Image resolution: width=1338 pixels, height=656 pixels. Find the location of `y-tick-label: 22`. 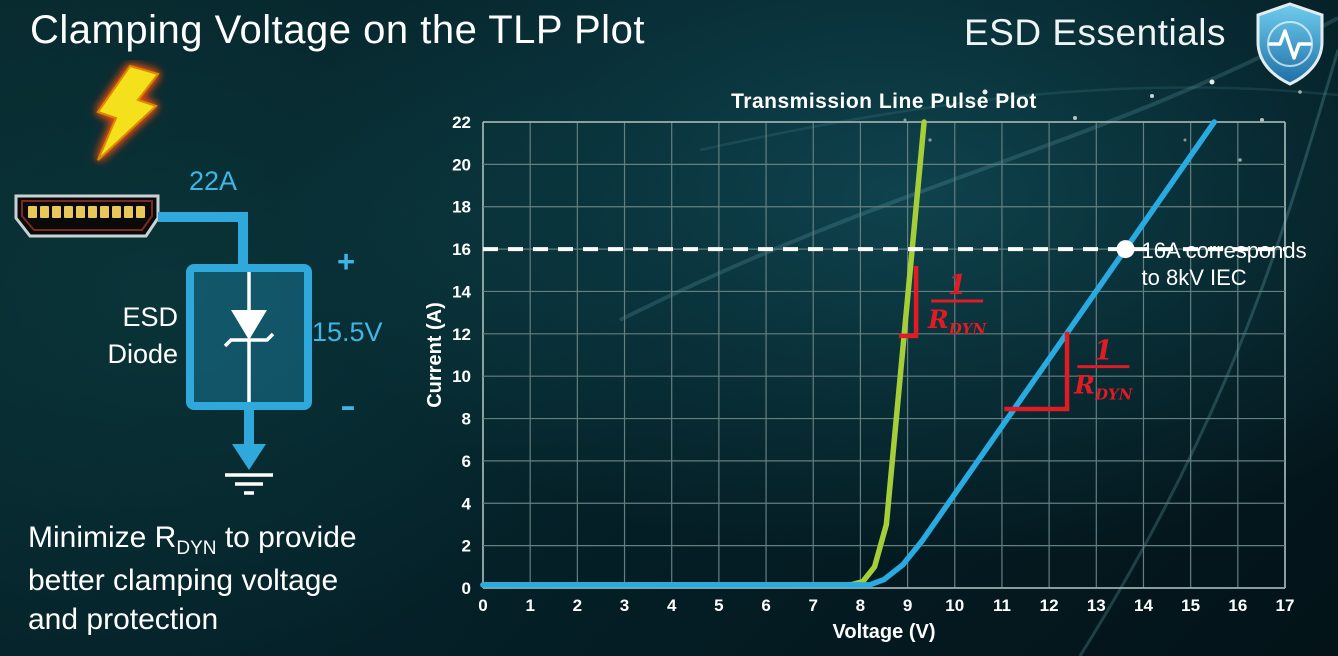

y-tick-label: 22 is located at coordinates (461, 122).